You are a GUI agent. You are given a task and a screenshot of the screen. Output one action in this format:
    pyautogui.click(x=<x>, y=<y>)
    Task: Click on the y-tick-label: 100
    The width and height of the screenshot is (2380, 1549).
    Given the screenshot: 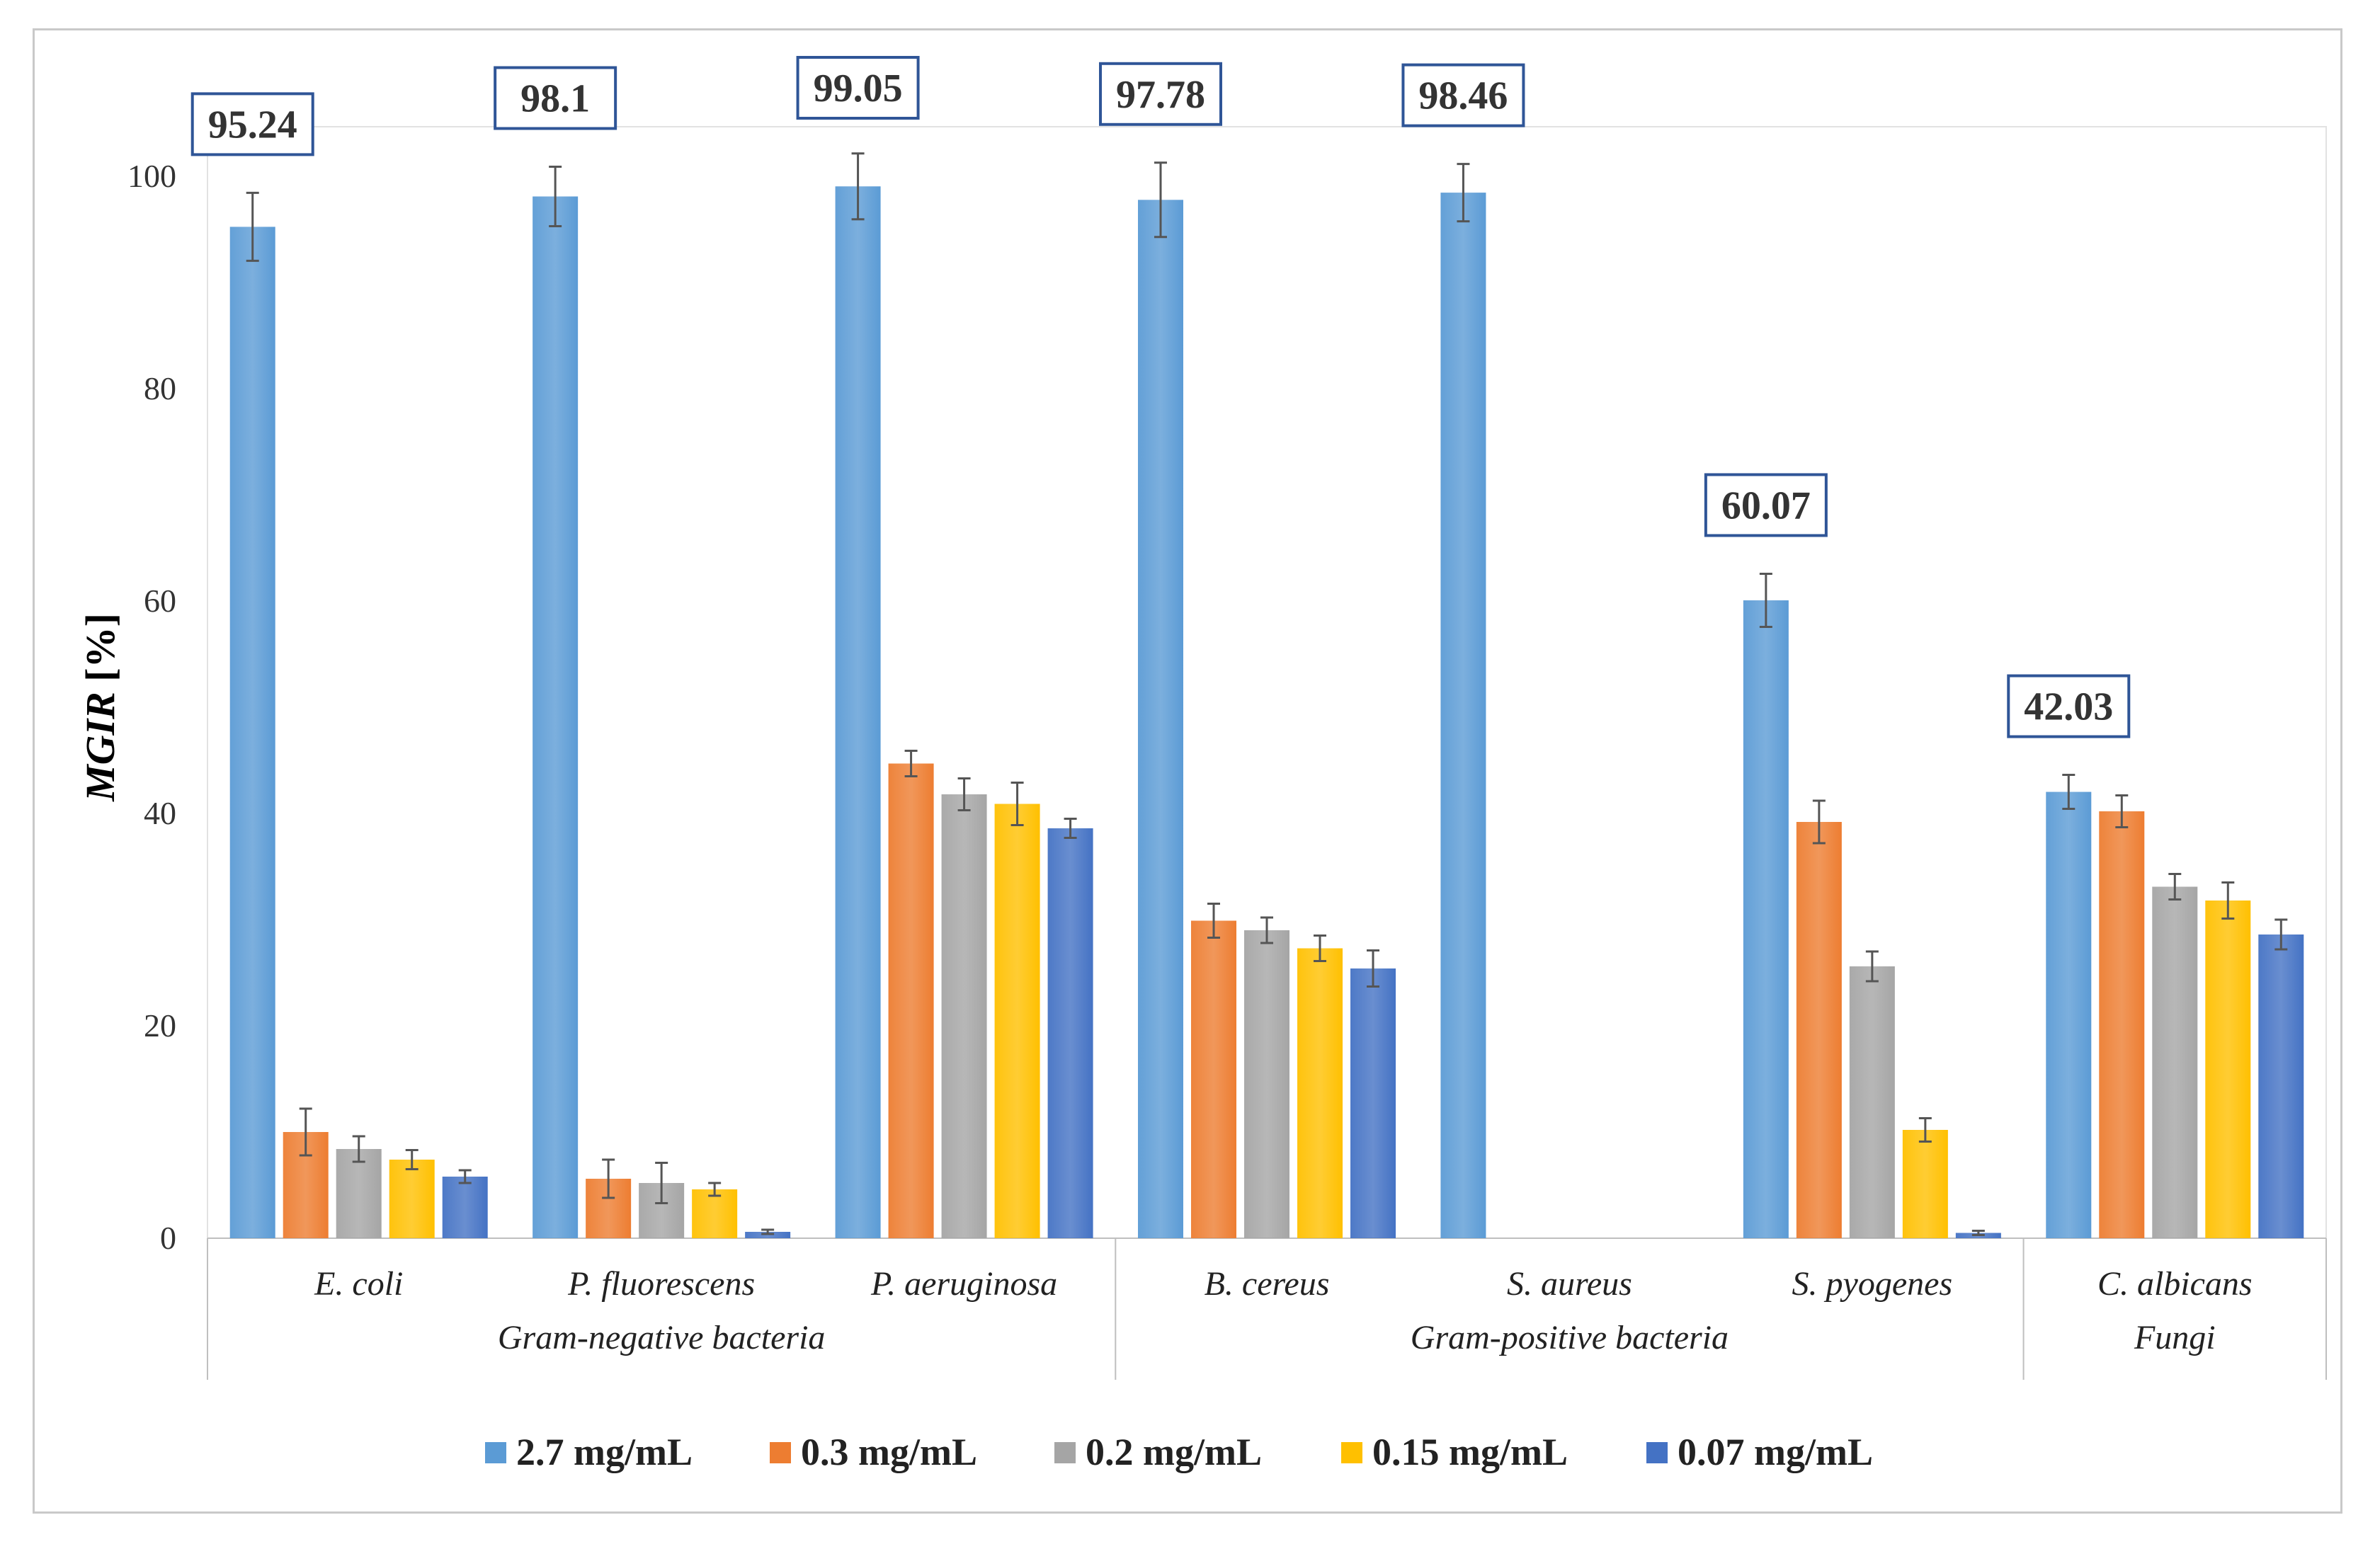 What is the action you would take?
    pyautogui.click(x=151, y=176)
    